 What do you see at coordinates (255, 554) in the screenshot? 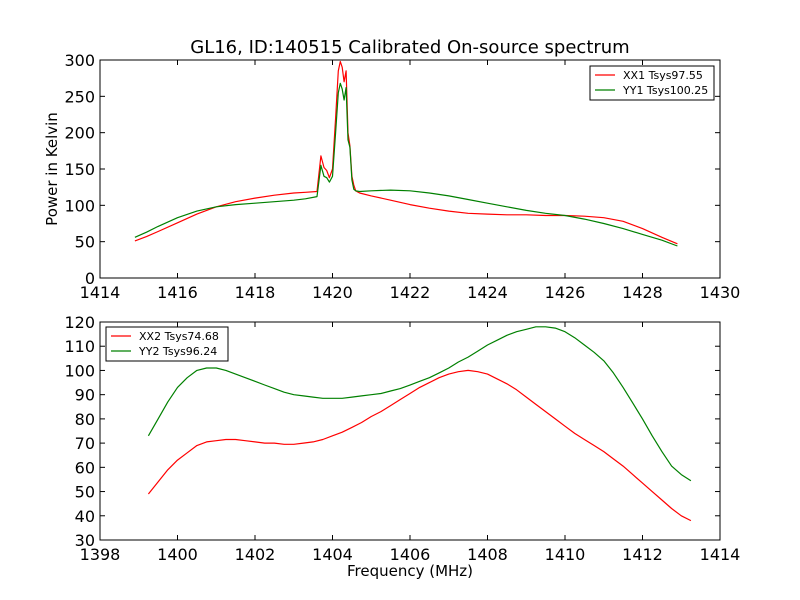
I see `x-tick-label: 1402` at bounding box center [255, 554].